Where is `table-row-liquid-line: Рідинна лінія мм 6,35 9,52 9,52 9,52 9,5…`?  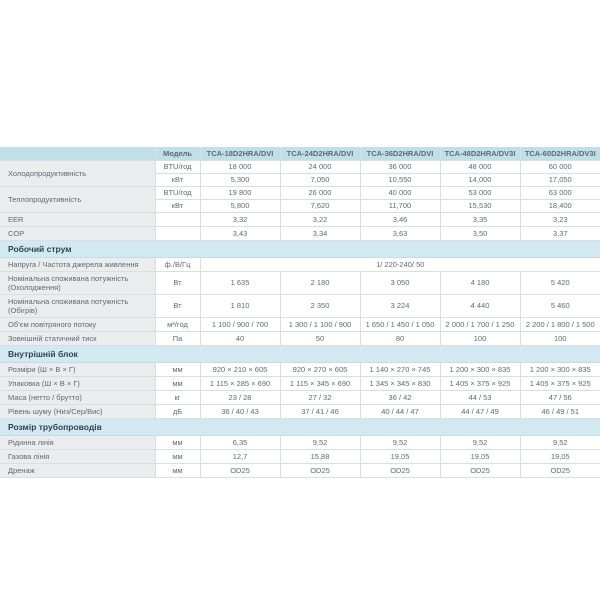
table-row-liquid-line: Рідинна лінія мм 6,35 9,52 9,52 9,52 9,5… is located at coordinates (300, 443).